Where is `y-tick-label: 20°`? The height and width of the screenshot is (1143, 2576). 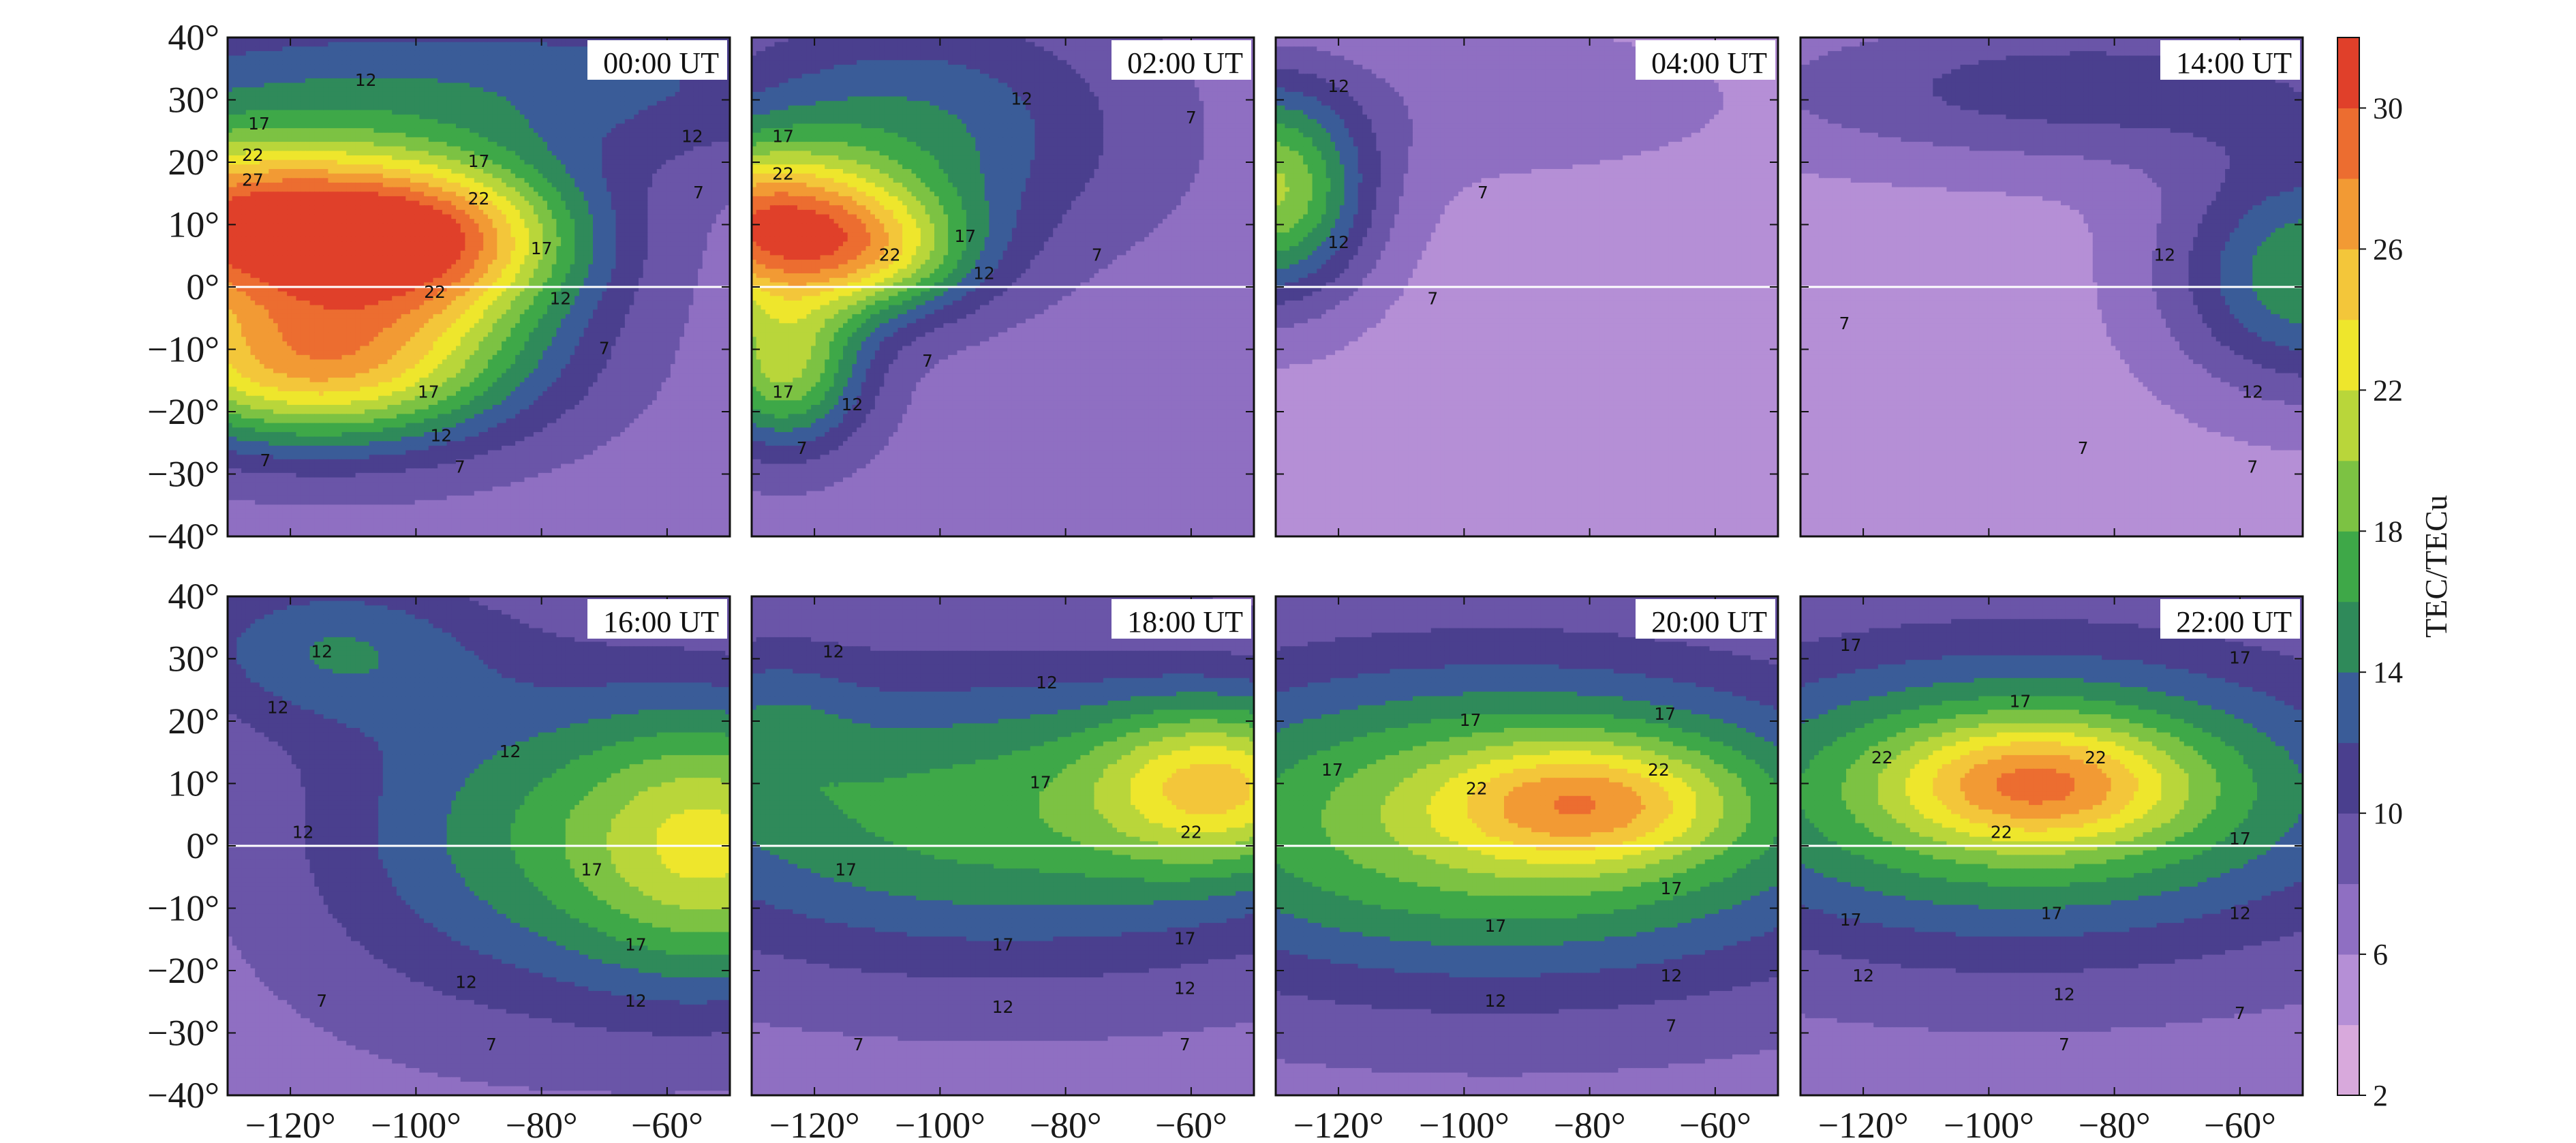
y-tick-label: 20° is located at coordinates (193, 721).